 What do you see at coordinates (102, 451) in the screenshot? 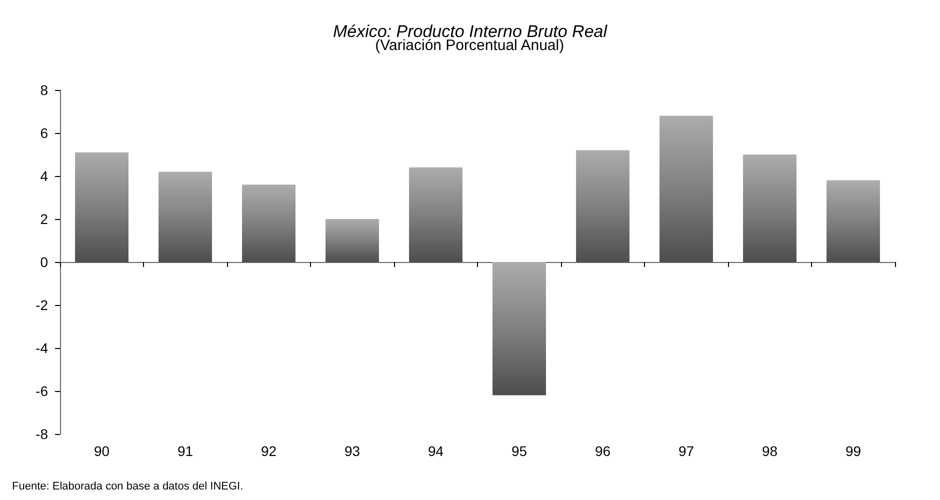
I see `x-tick-label: 90` at bounding box center [102, 451].